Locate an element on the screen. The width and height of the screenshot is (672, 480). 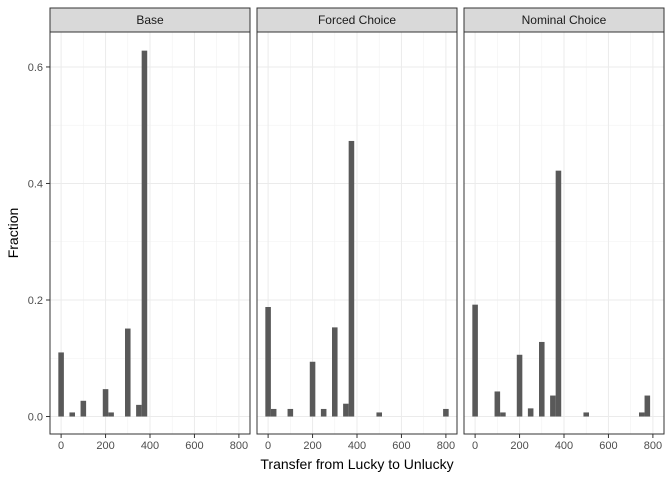
facet-title: Base is located at coordinates (150, 20).